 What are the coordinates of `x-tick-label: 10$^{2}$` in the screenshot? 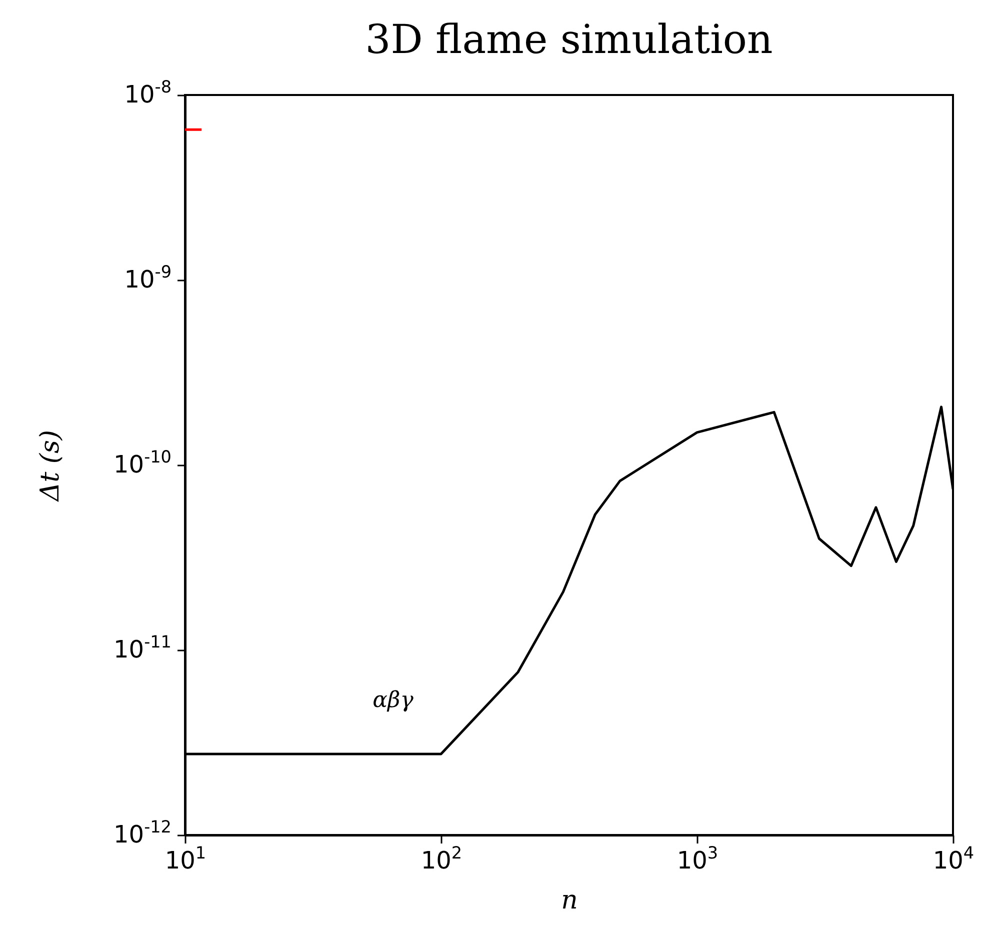 It's located at (441, 858).